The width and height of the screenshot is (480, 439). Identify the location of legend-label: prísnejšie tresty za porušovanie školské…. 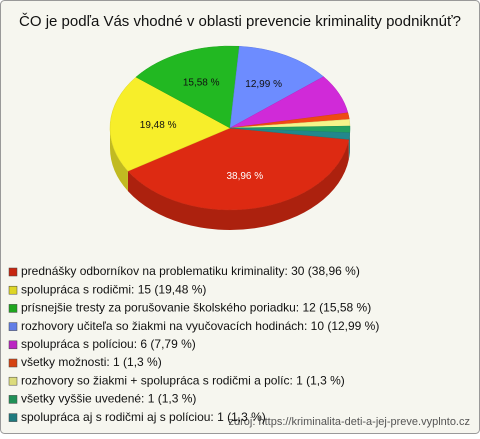
(196, 308).